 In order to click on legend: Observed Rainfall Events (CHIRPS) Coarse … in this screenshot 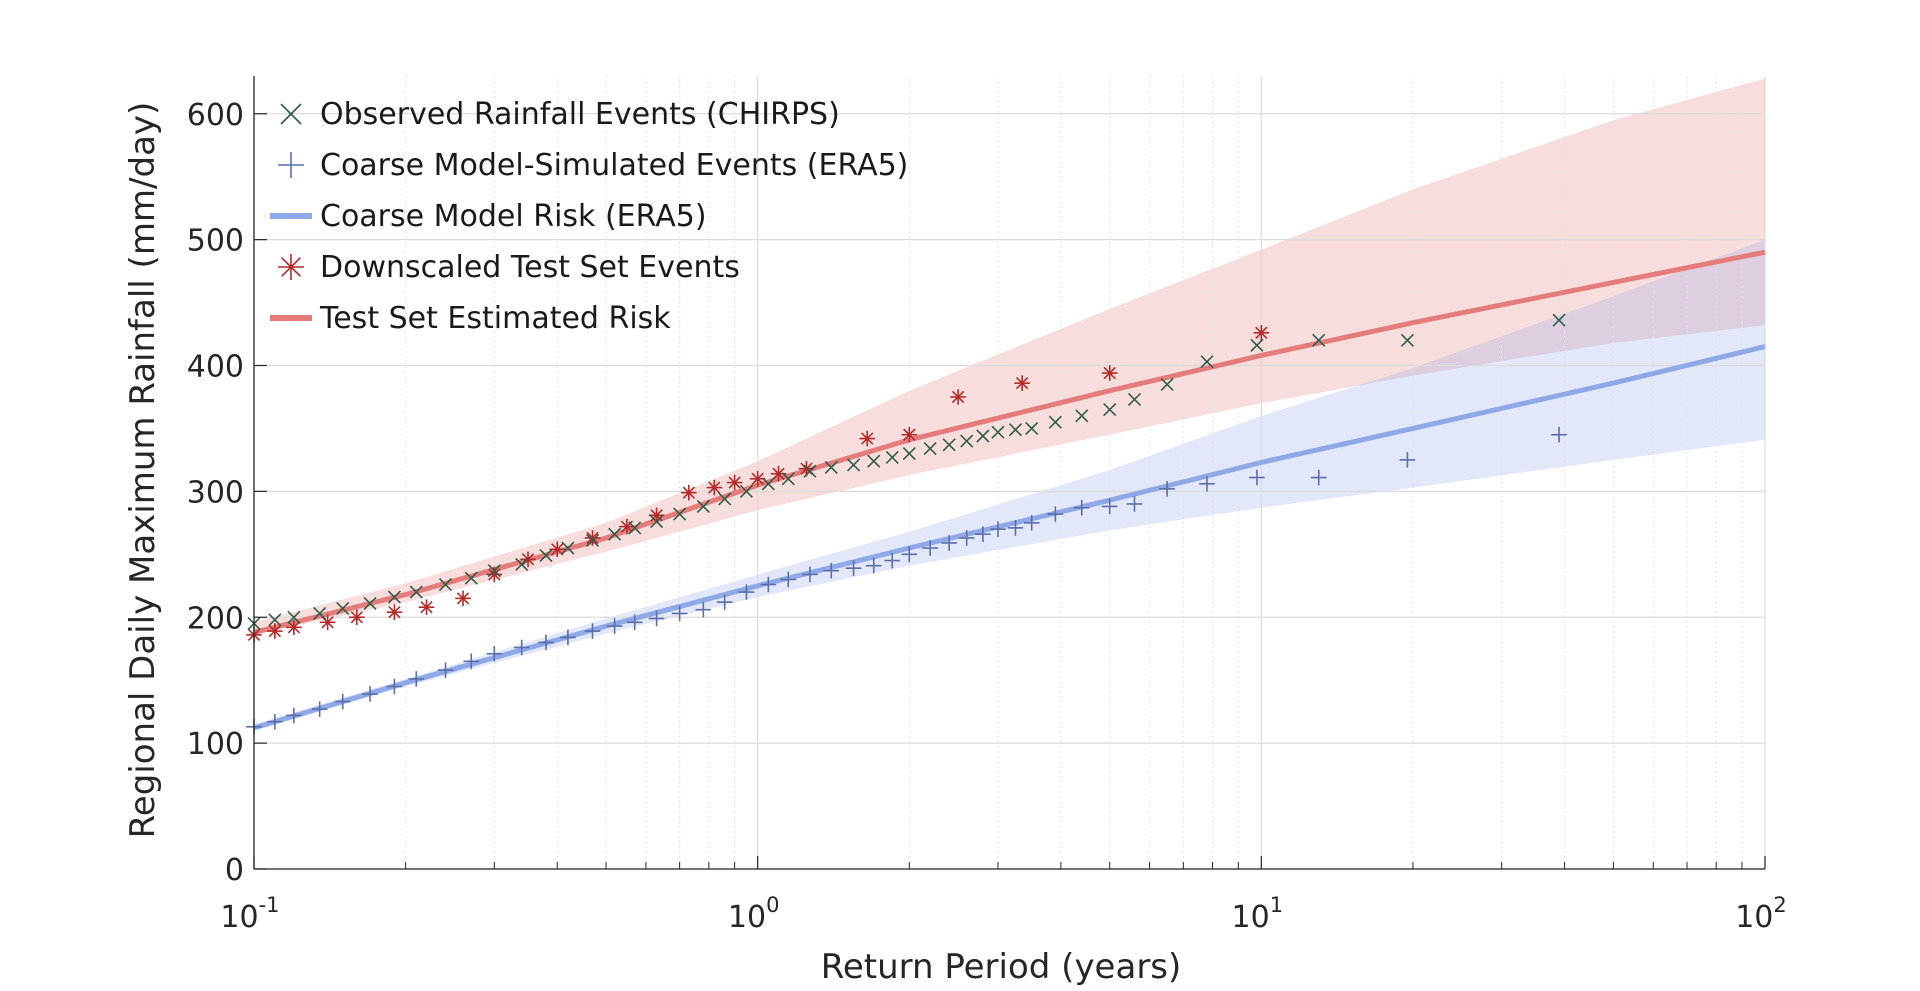, I will do `click(589, 216)`.